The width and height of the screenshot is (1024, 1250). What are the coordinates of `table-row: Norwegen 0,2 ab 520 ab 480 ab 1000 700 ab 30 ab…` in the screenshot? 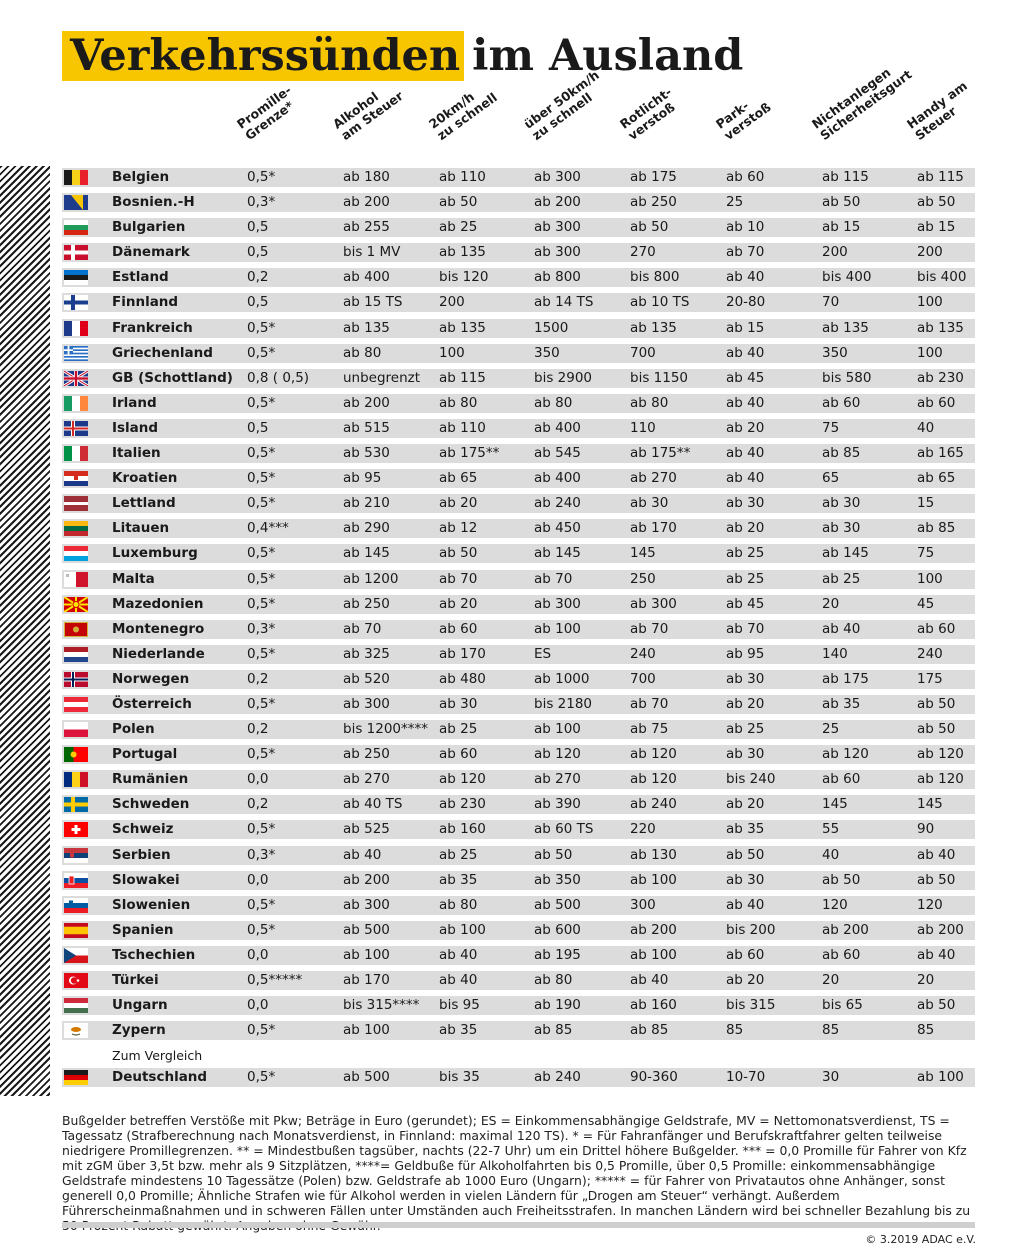 It's located at (518, 679).